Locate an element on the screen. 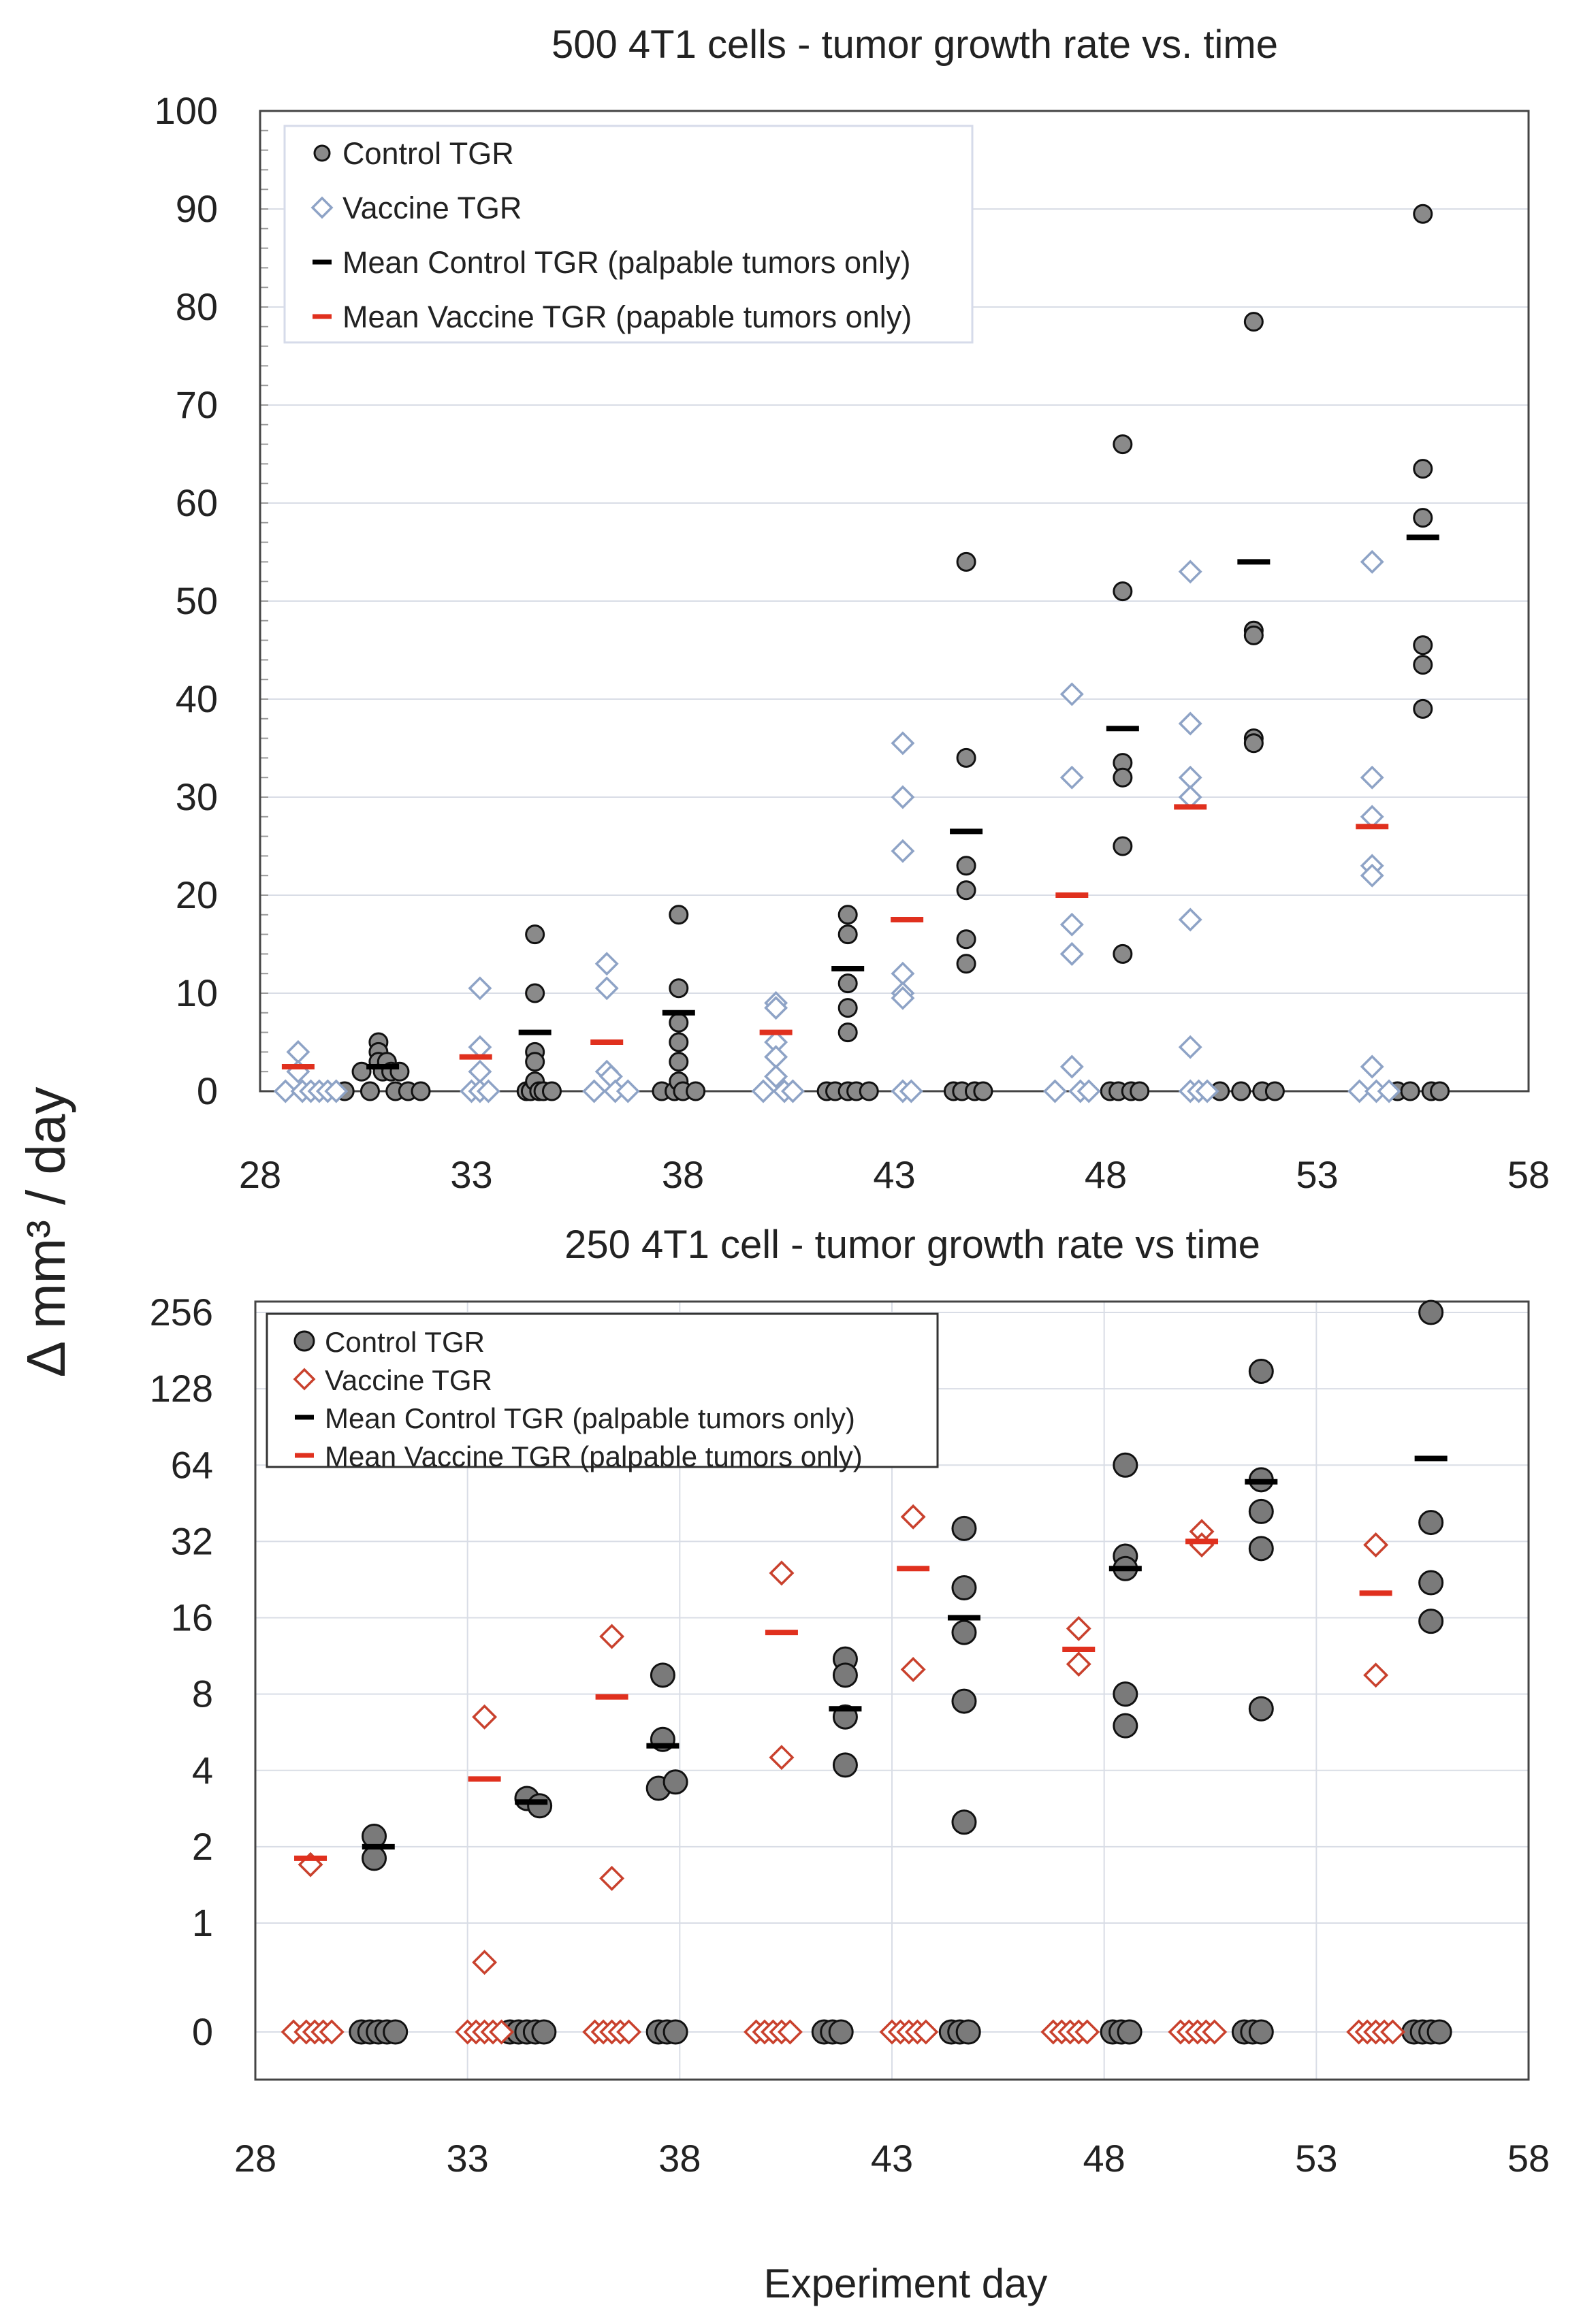 The image size is (1581, 2324). x-tick-label: 38 is located at coordinates (679, 2158).